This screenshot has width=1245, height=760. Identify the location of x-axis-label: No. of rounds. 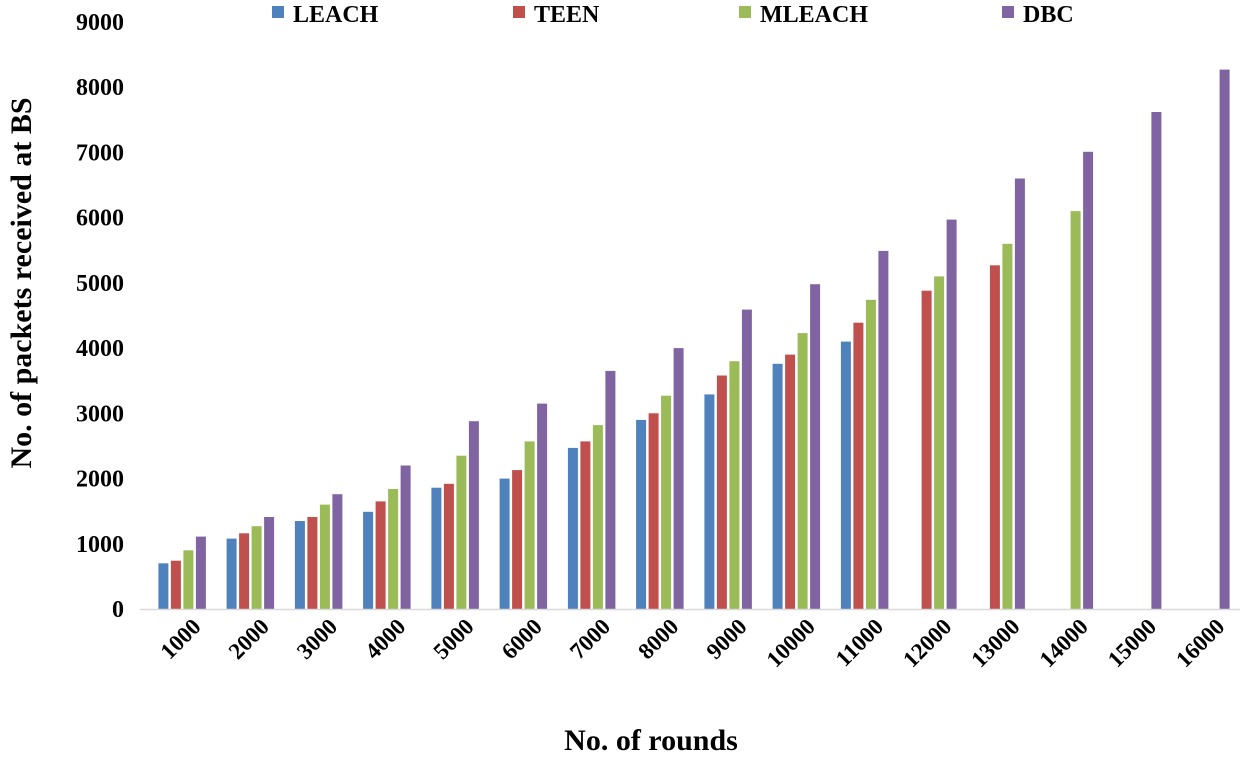
(651, 739).